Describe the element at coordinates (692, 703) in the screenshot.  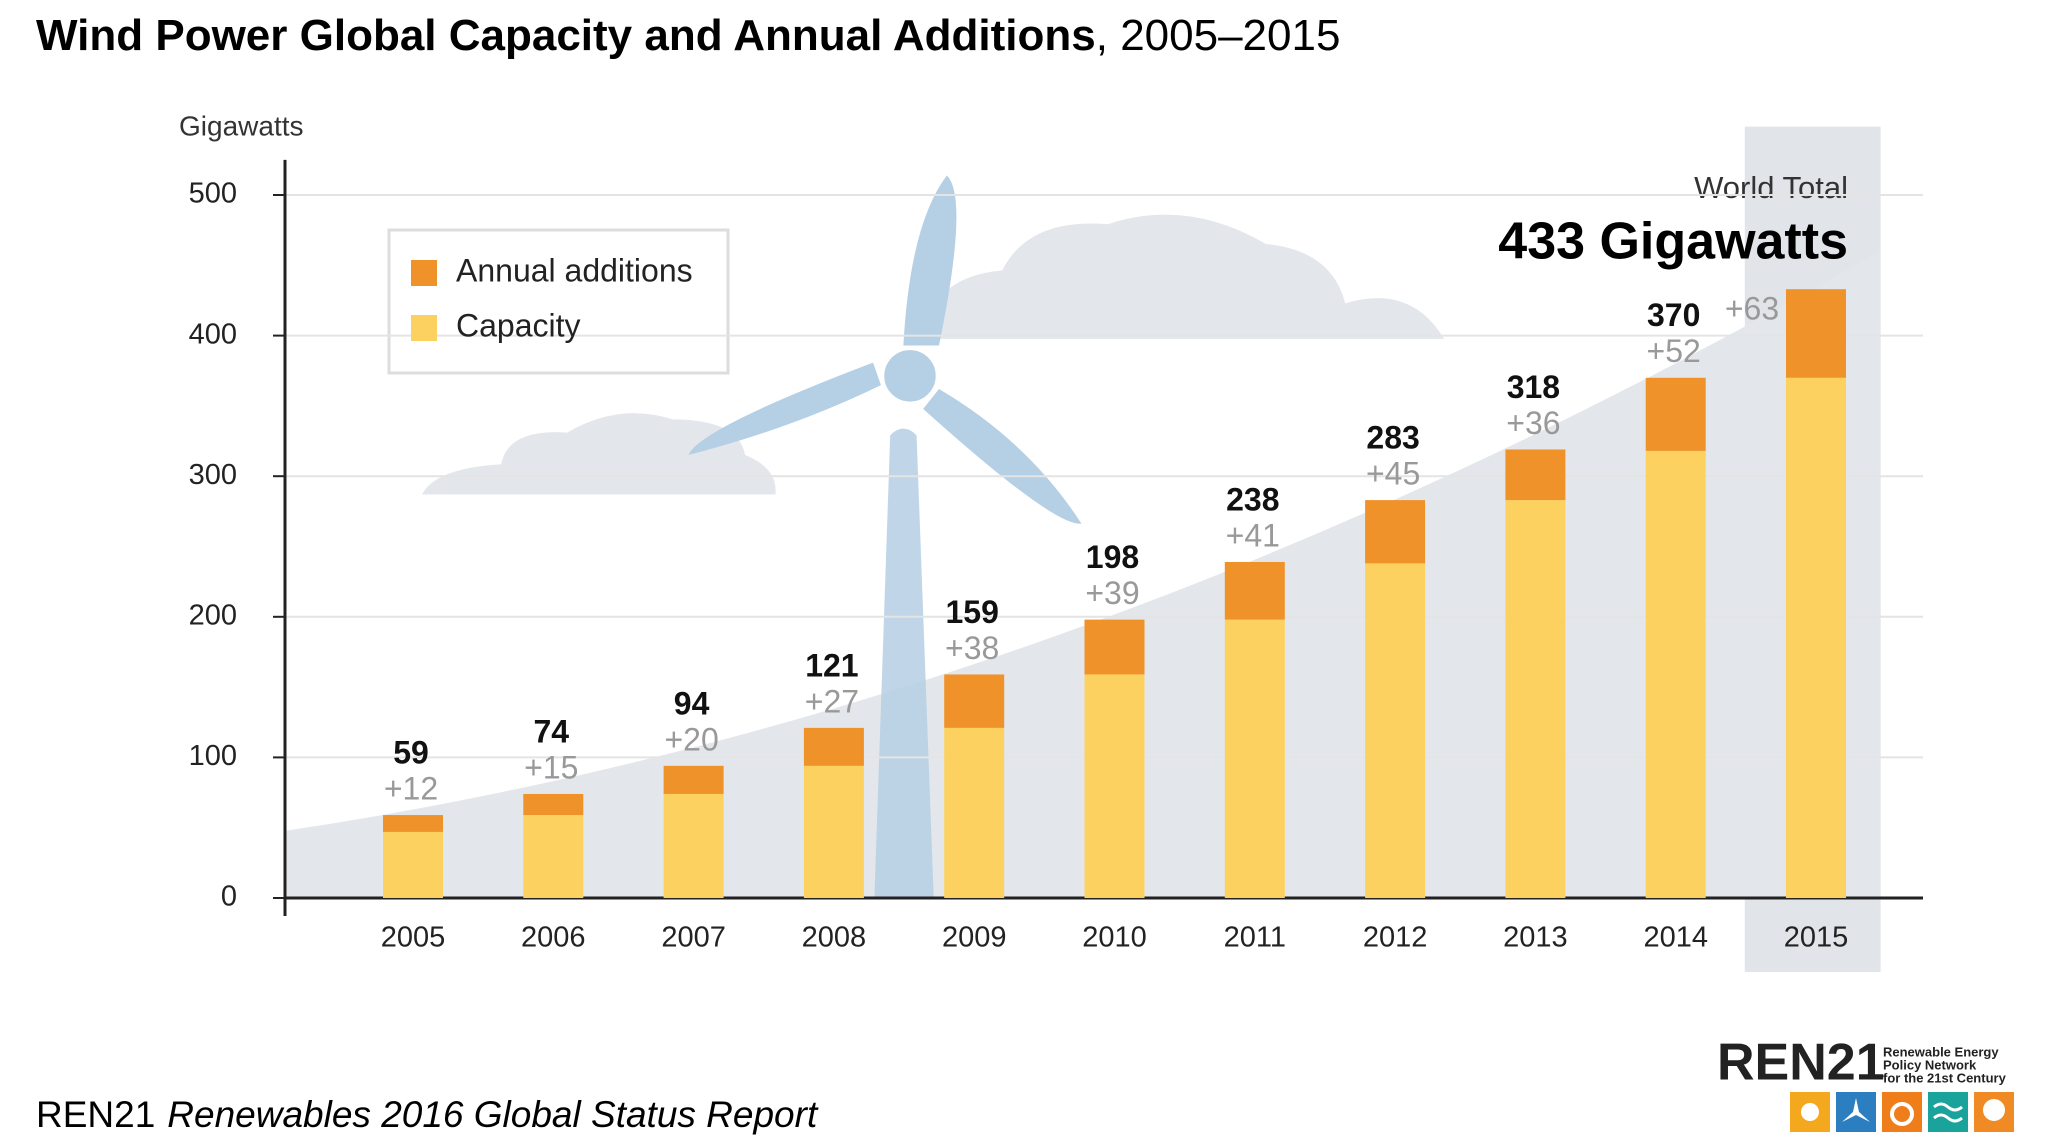
I see `total-label: 94` at that location.